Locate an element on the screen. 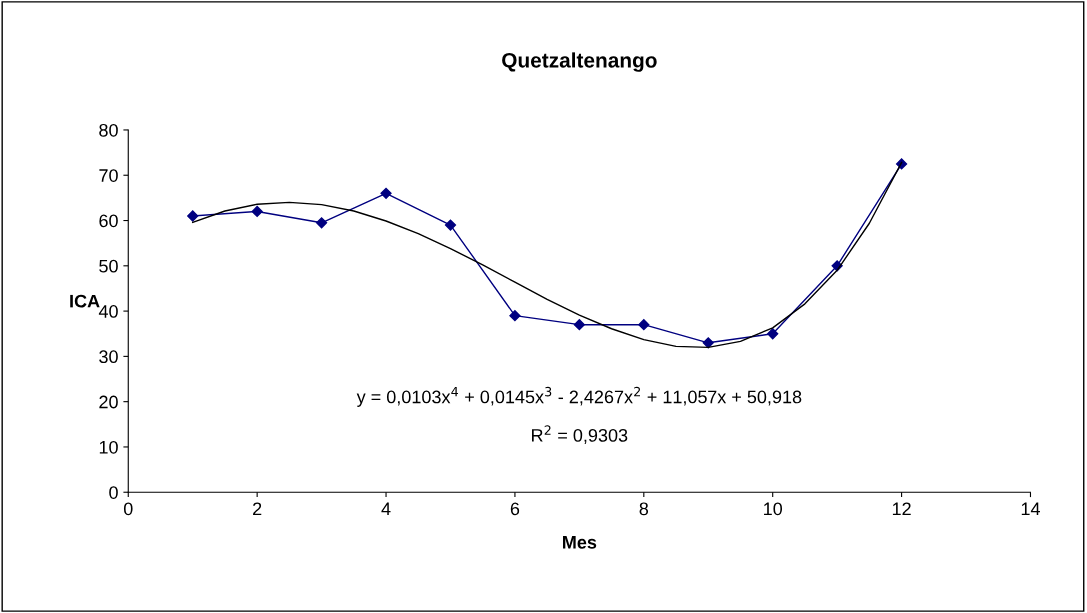 The image size is (1087, 613). y-tick-label: 30 is located at coordinates (108, 357).